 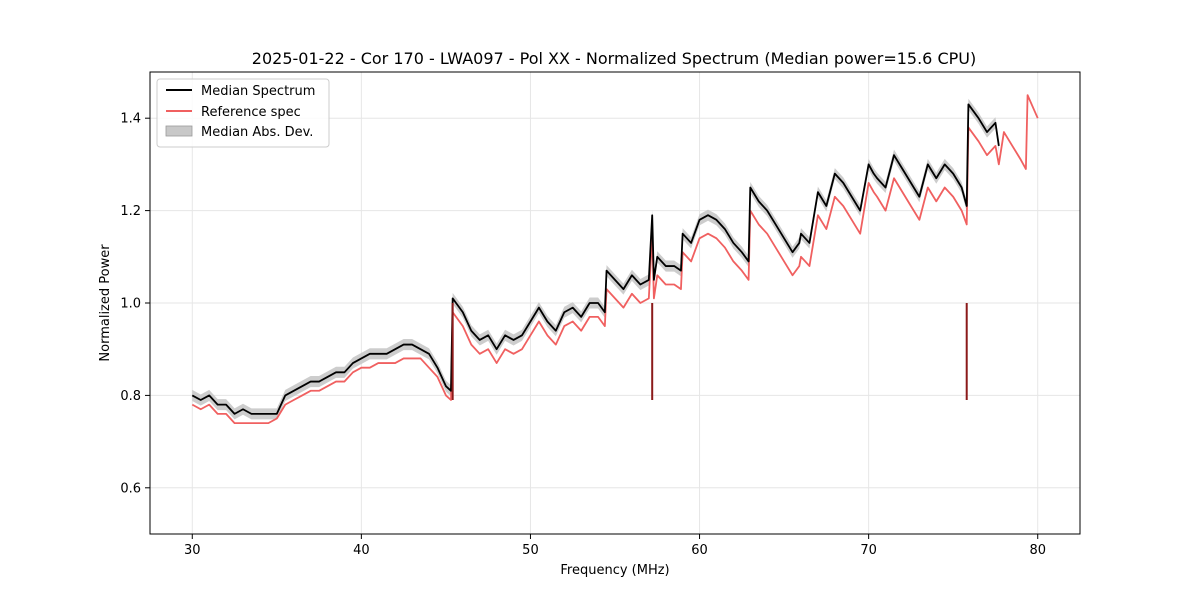 What do you see at coordinates (251, 112) in the screenshot?
I see `legend-reference-label: Reference spec` at bounding box center [251, 112].